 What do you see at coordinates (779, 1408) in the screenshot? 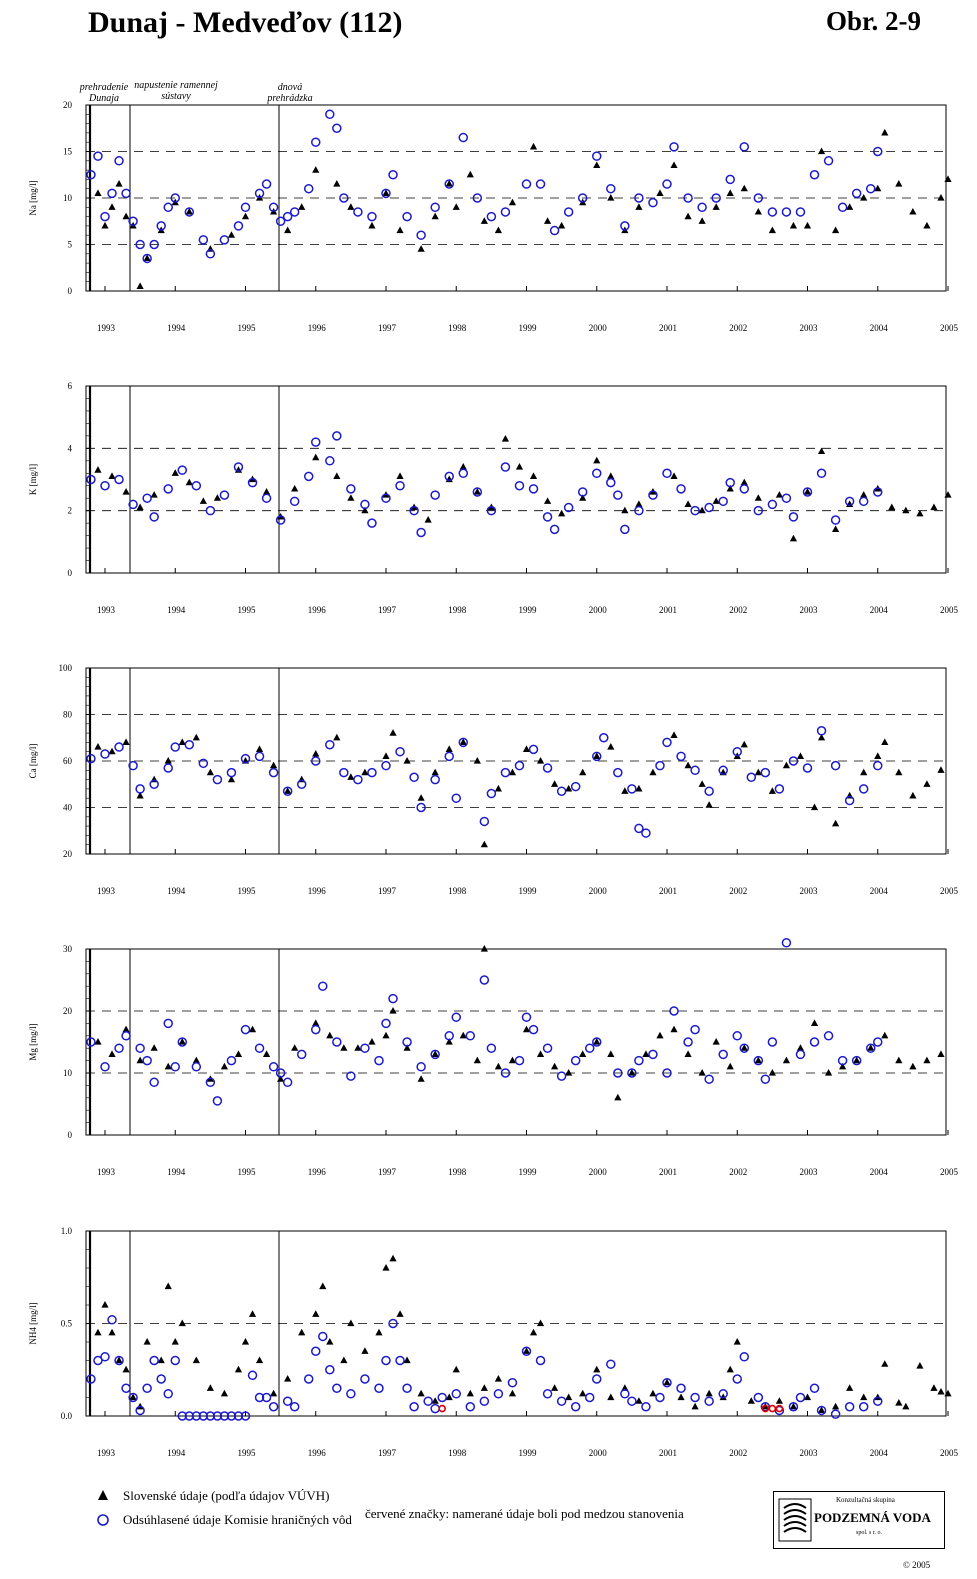
I see `below-limit-point` at bounding box center [779, 1408].